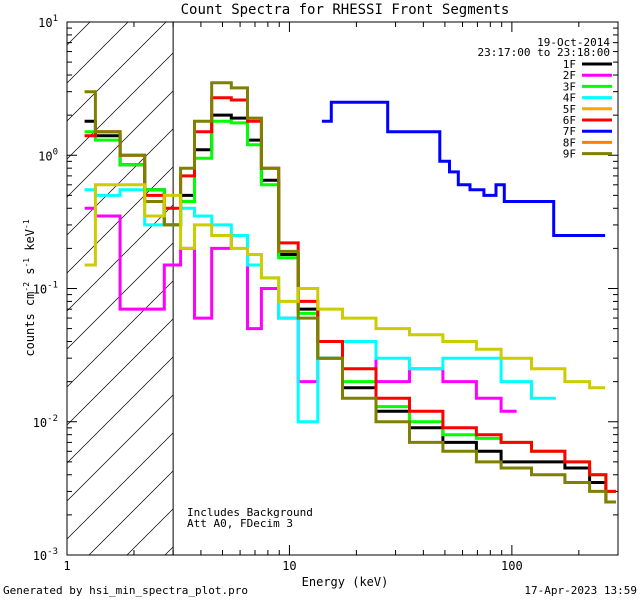 The width and height of the screenshot is (640, 600). What do you see at coordinates (580, 590) in the screenshot?
I see `generation-date: 17-Apr-2023 13:59` at bounding box center [580, 590].